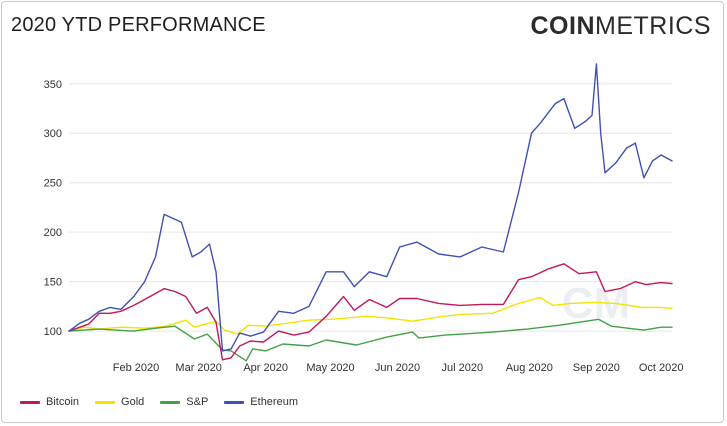  Describe the element at coordinates (529, 368) in the screenshot. I see `x-tick-label: Aug 2020` at that location.